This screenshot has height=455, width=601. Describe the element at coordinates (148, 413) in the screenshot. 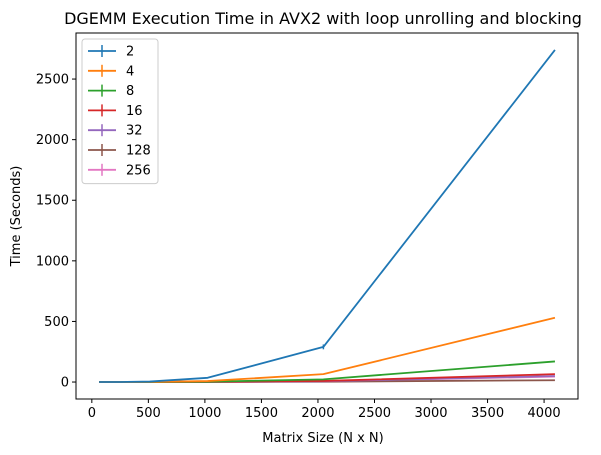

I see `x-tick-label: 500` at that location.